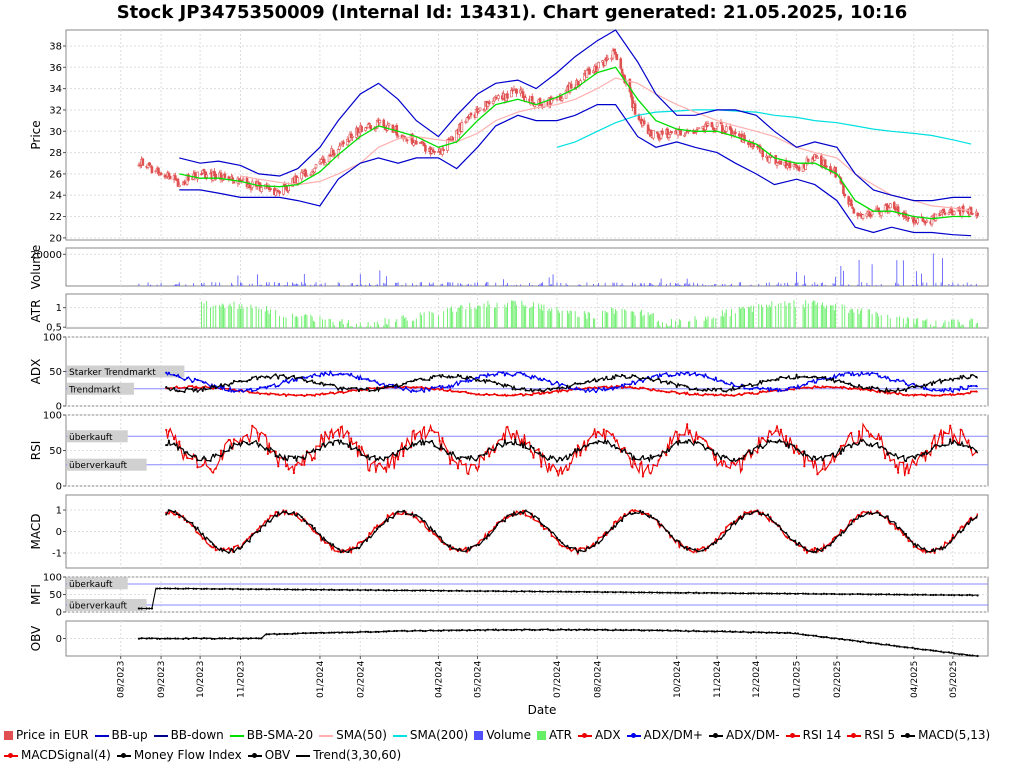 Image resolution: width=1024 pixels, height=768 pixels. Describe the element at coordinates (554, 735) in the screenshot. I see `legend-item: ATR` at that location.